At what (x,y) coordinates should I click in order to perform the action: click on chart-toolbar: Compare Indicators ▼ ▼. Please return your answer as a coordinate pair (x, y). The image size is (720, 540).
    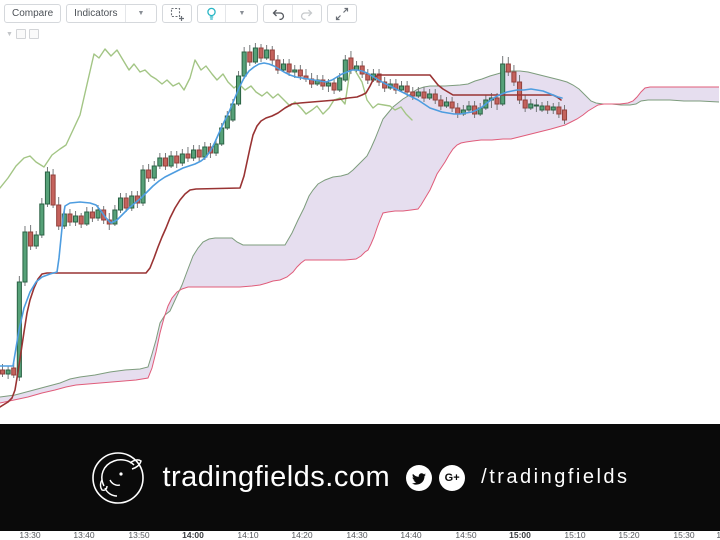
    Looking at the image, I should click on (181, 13).